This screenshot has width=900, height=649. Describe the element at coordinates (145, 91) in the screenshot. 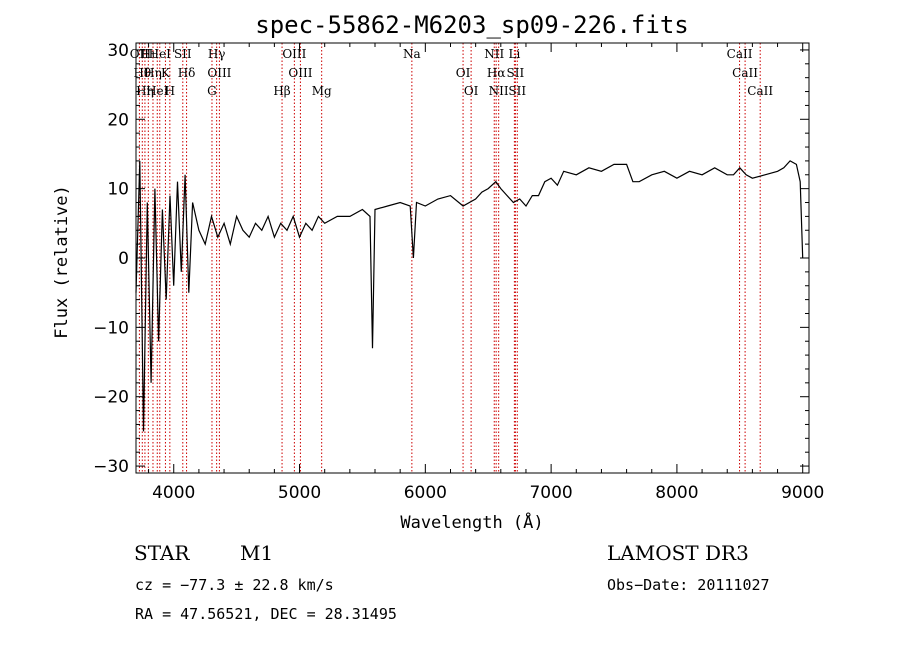

I see `line-marker-label-2: Hη` at that location.